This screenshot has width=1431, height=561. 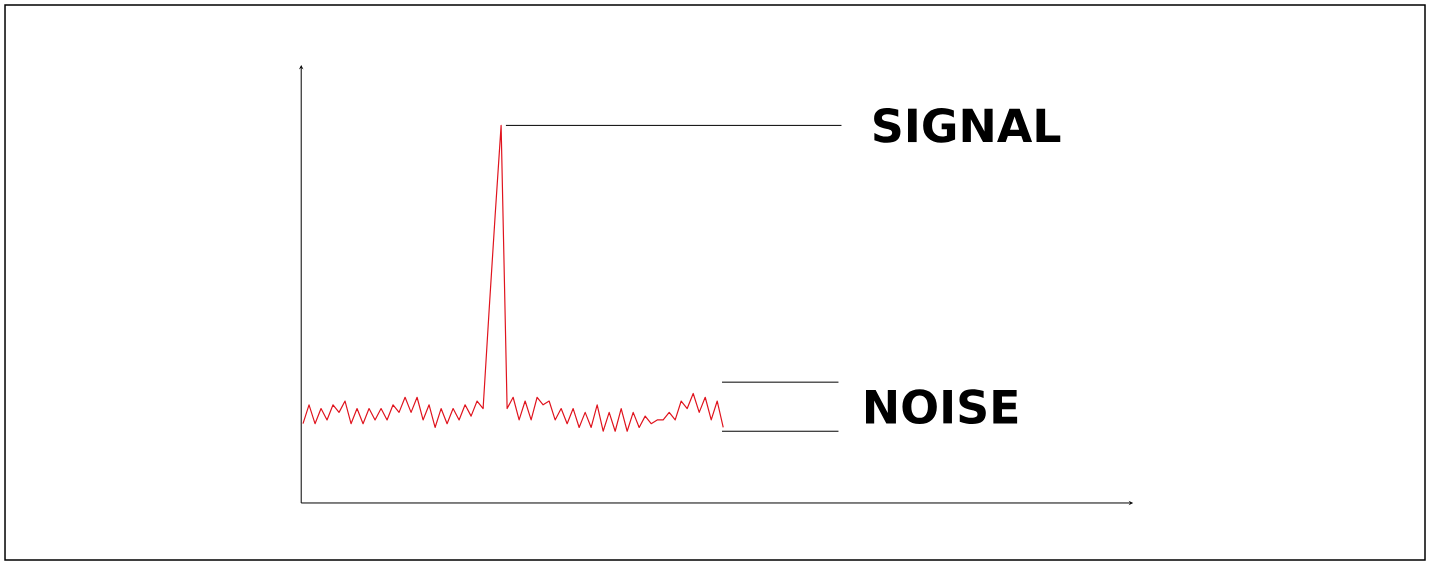 I want to click on text: SIGNAL, so click(x=967, y=125).